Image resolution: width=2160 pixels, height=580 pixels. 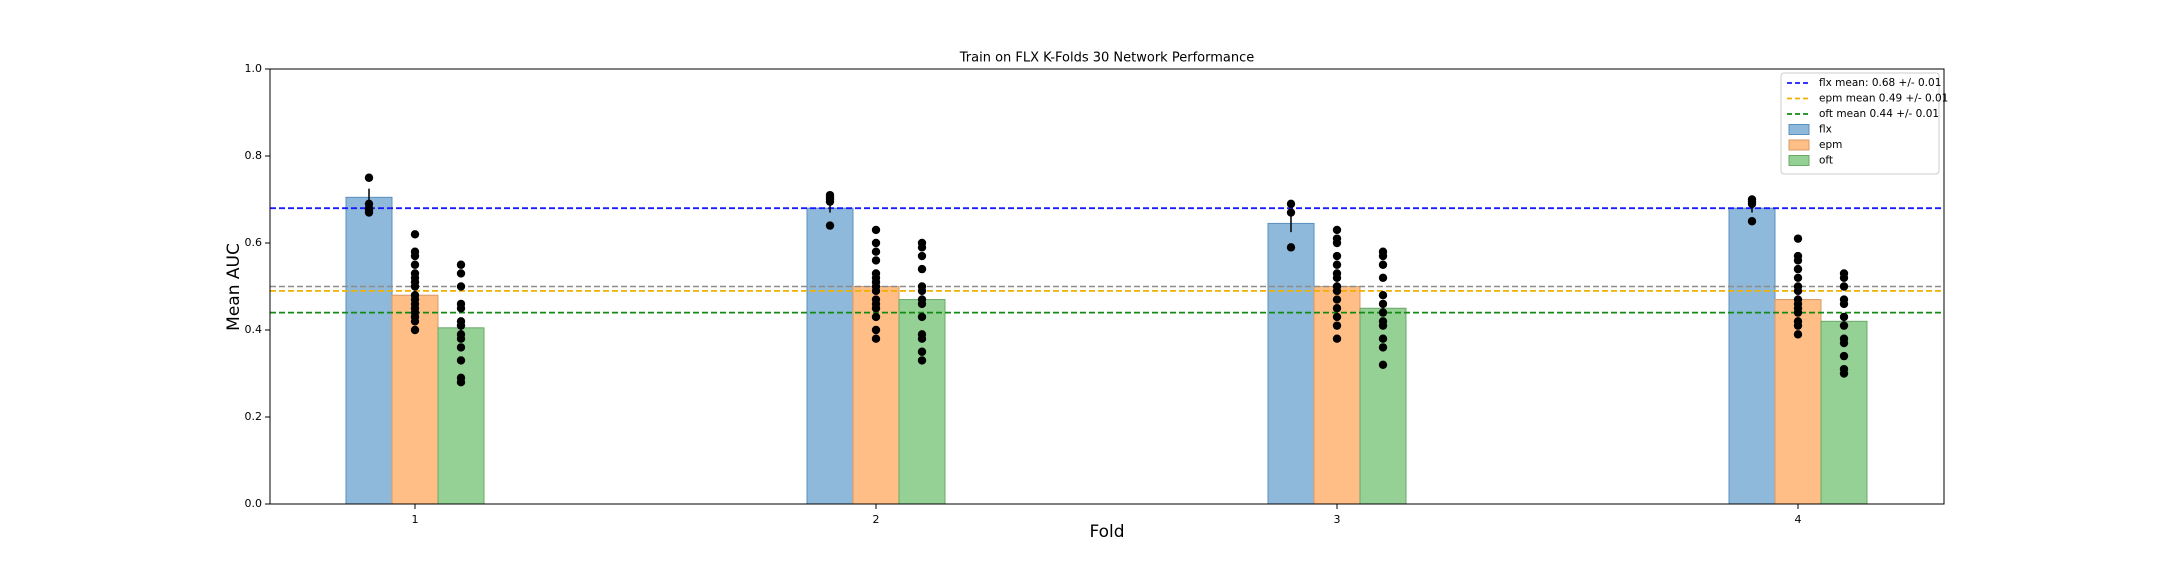 What do you see at coordinates (234, 287) in the screenshot?
I see `y-axis-label: Mean AUC` at bounding box center [234, 287].